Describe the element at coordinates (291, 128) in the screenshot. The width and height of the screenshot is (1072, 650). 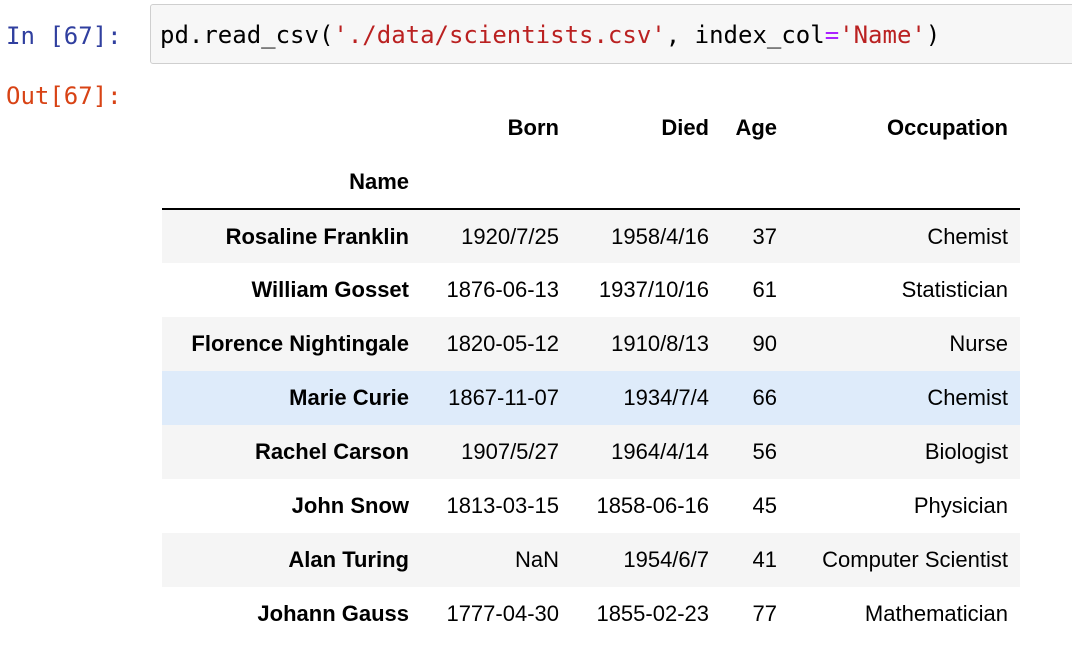
I see `corner-cell` at that location.